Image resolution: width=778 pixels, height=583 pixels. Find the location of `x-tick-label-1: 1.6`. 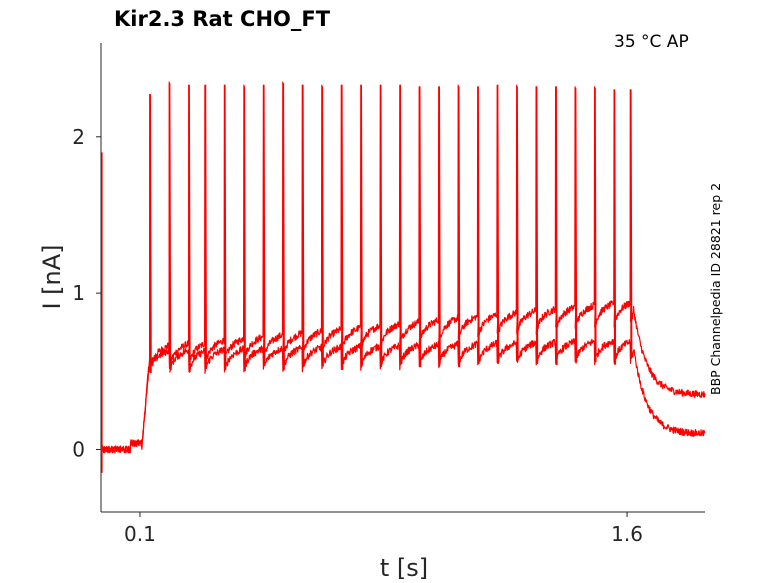

x-tick-label-1: 1.6 is located at coordinates (627, 534).